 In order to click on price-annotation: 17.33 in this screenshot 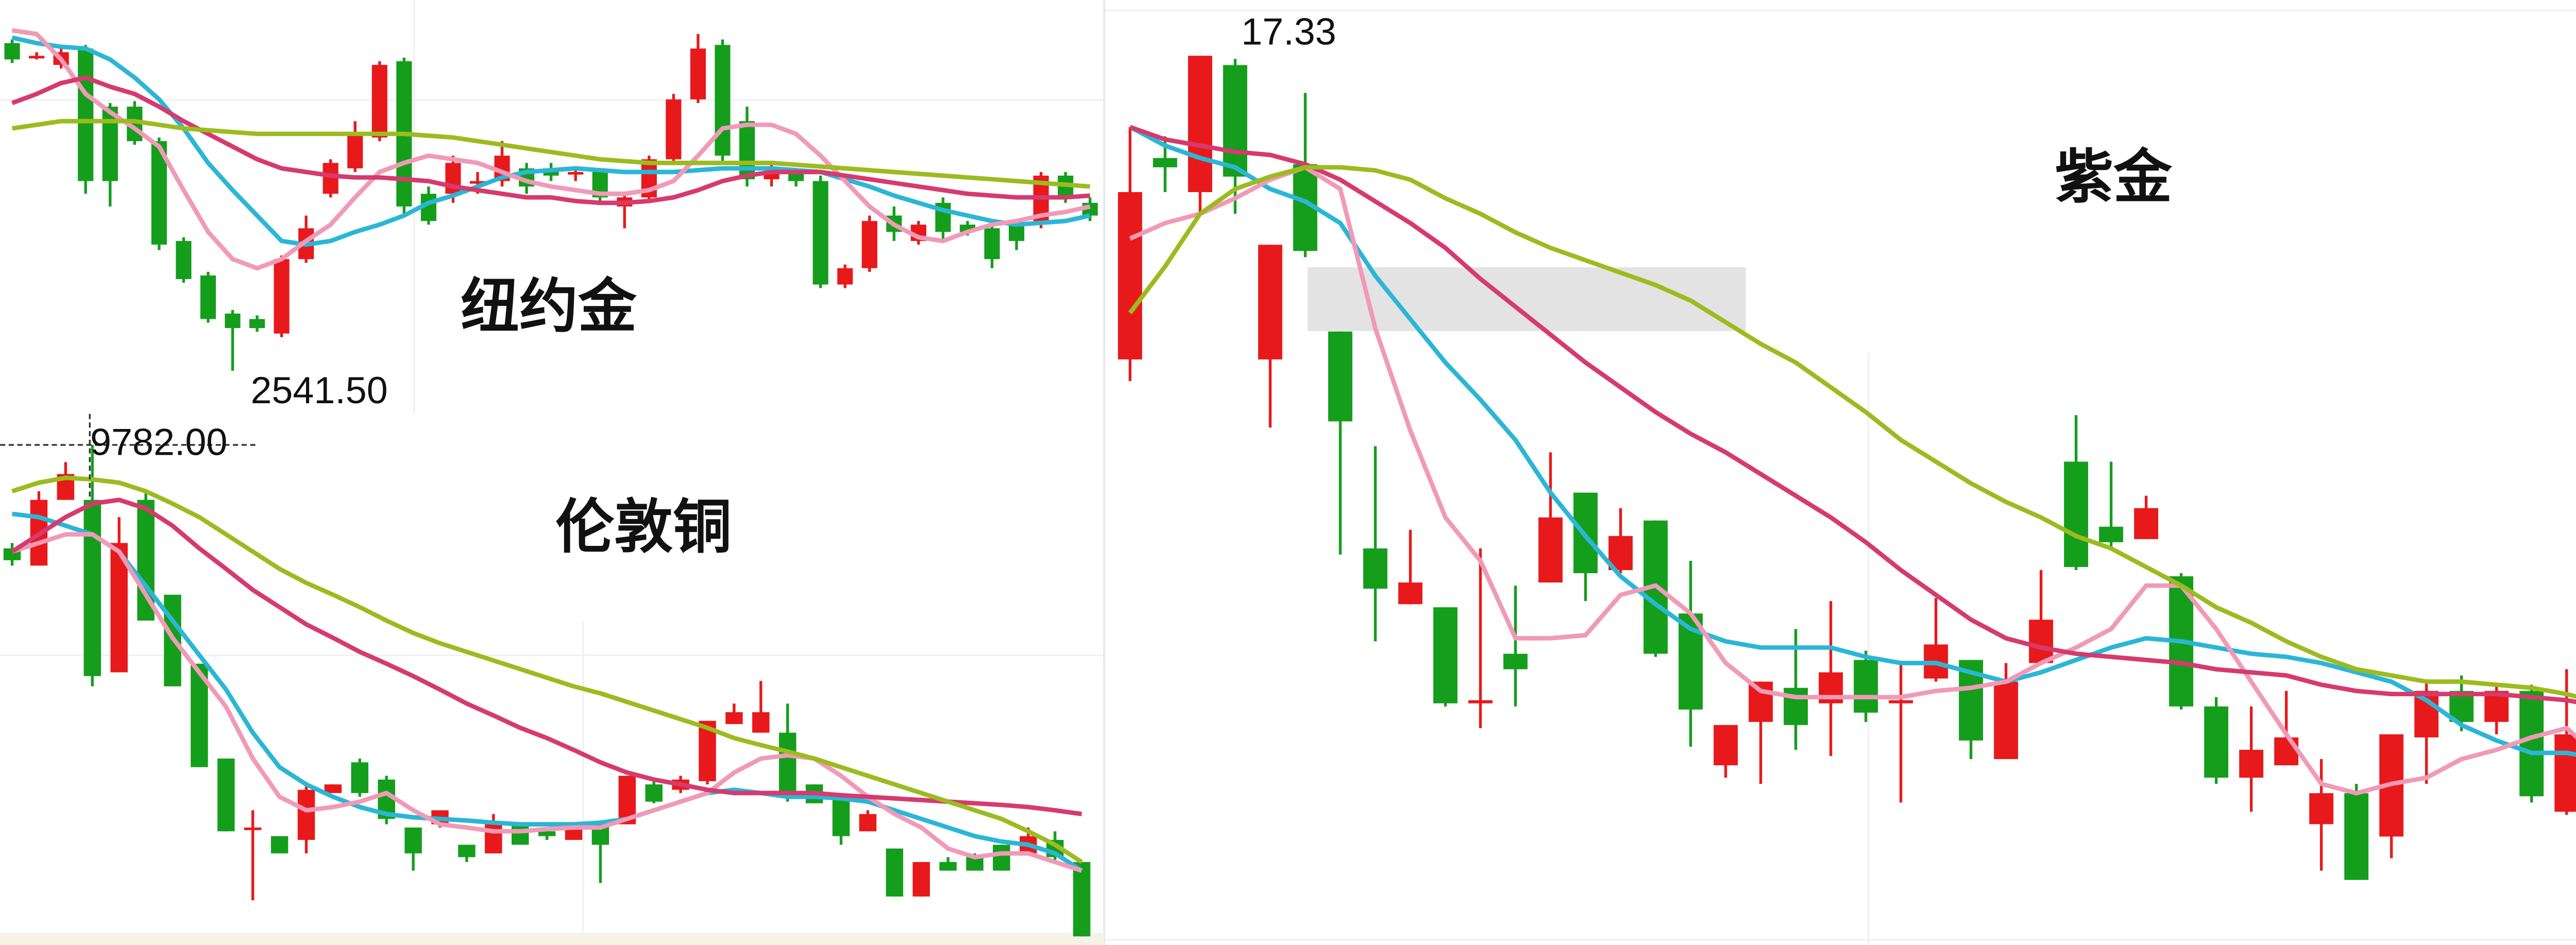, I will do `click(1288, 32)`.